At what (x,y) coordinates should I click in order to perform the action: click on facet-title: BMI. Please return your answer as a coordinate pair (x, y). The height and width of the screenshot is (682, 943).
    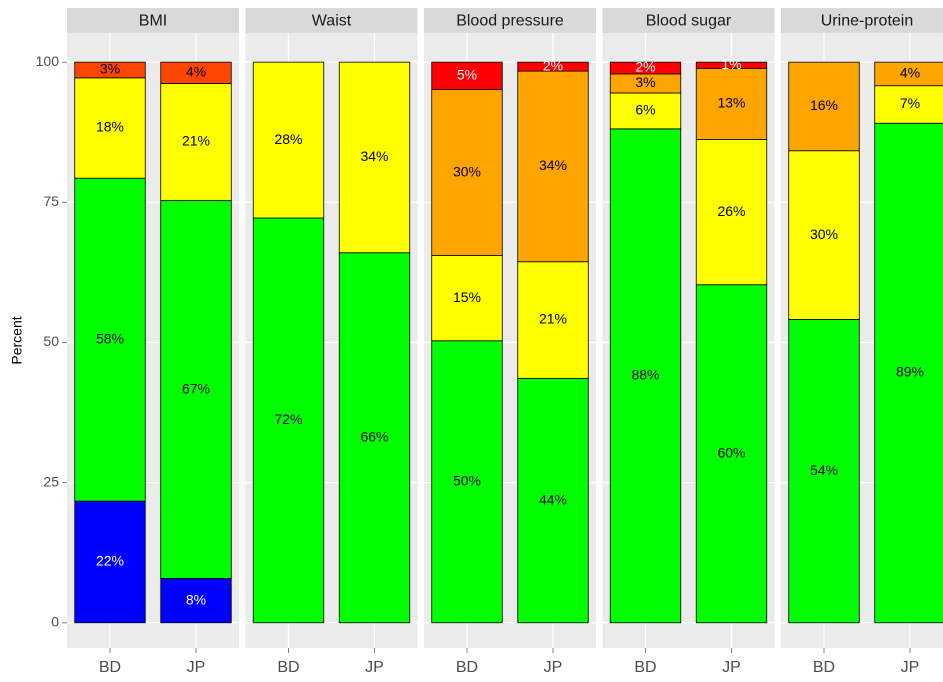
    Looking at the image, I should click on (153, 21).